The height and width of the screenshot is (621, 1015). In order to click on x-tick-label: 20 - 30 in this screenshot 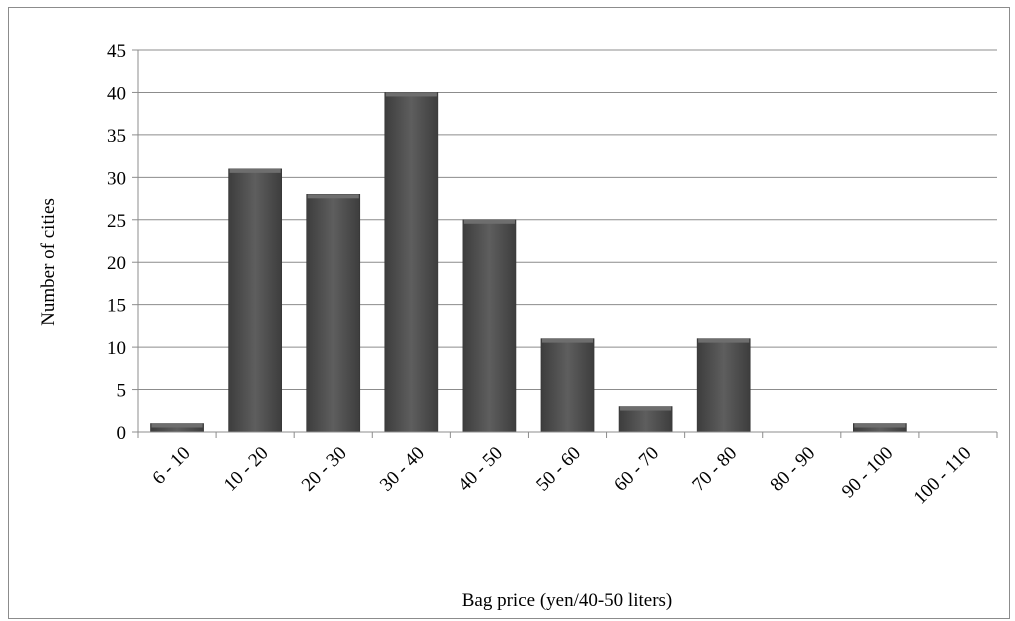, I will do `click(324, 469)`.